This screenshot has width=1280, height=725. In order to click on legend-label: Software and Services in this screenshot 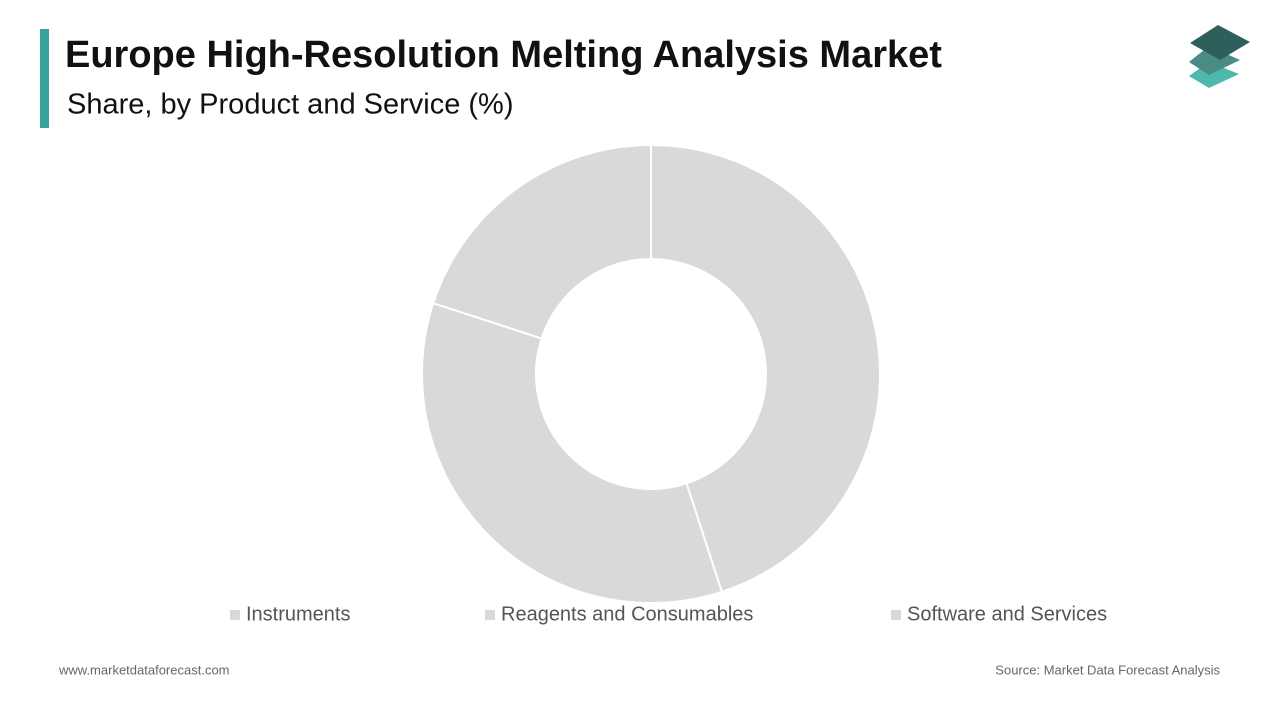, I will do `click(1007, 614)`.